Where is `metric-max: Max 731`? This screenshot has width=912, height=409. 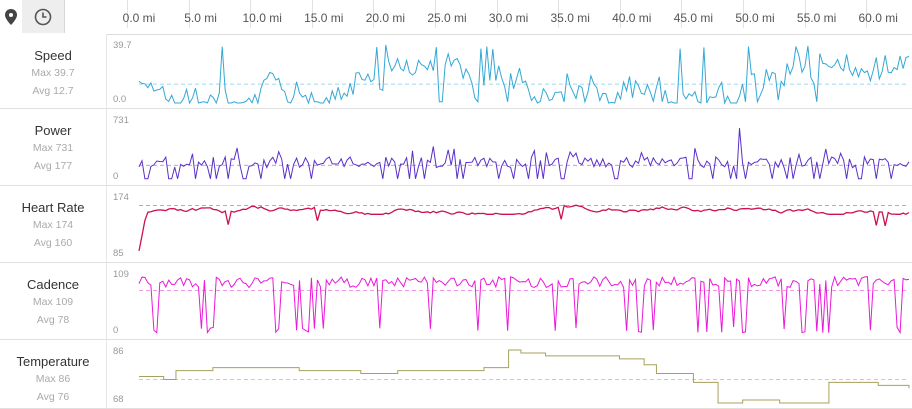
metric-max: Max 731 is located at coordinates (53, 148).